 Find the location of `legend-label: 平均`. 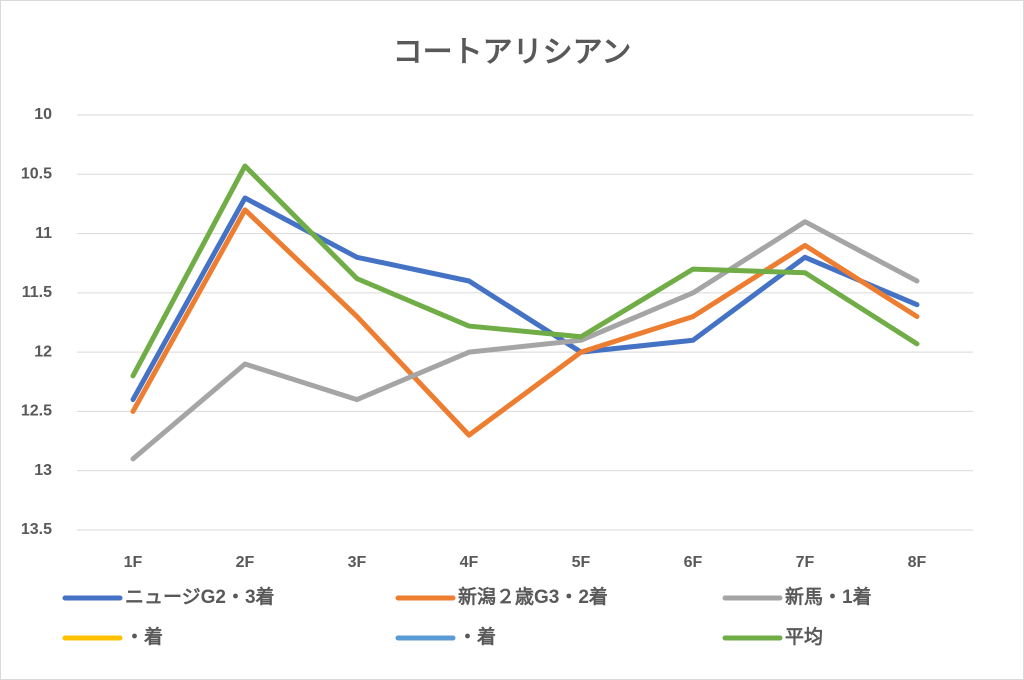

legend-label: 平均 is located at coordinates (804, 636).